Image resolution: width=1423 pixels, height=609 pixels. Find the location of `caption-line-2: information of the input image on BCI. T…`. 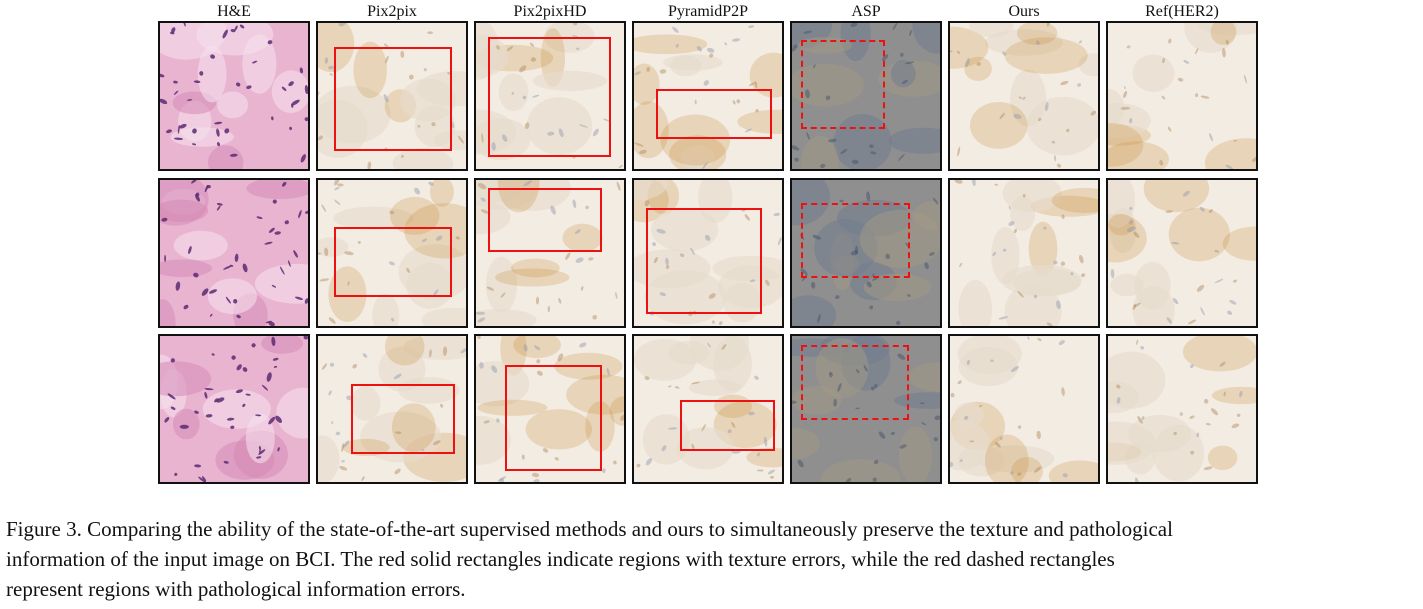

caption-line-2: information of the input image on BCI. T… is located at coordinates (560, 559).